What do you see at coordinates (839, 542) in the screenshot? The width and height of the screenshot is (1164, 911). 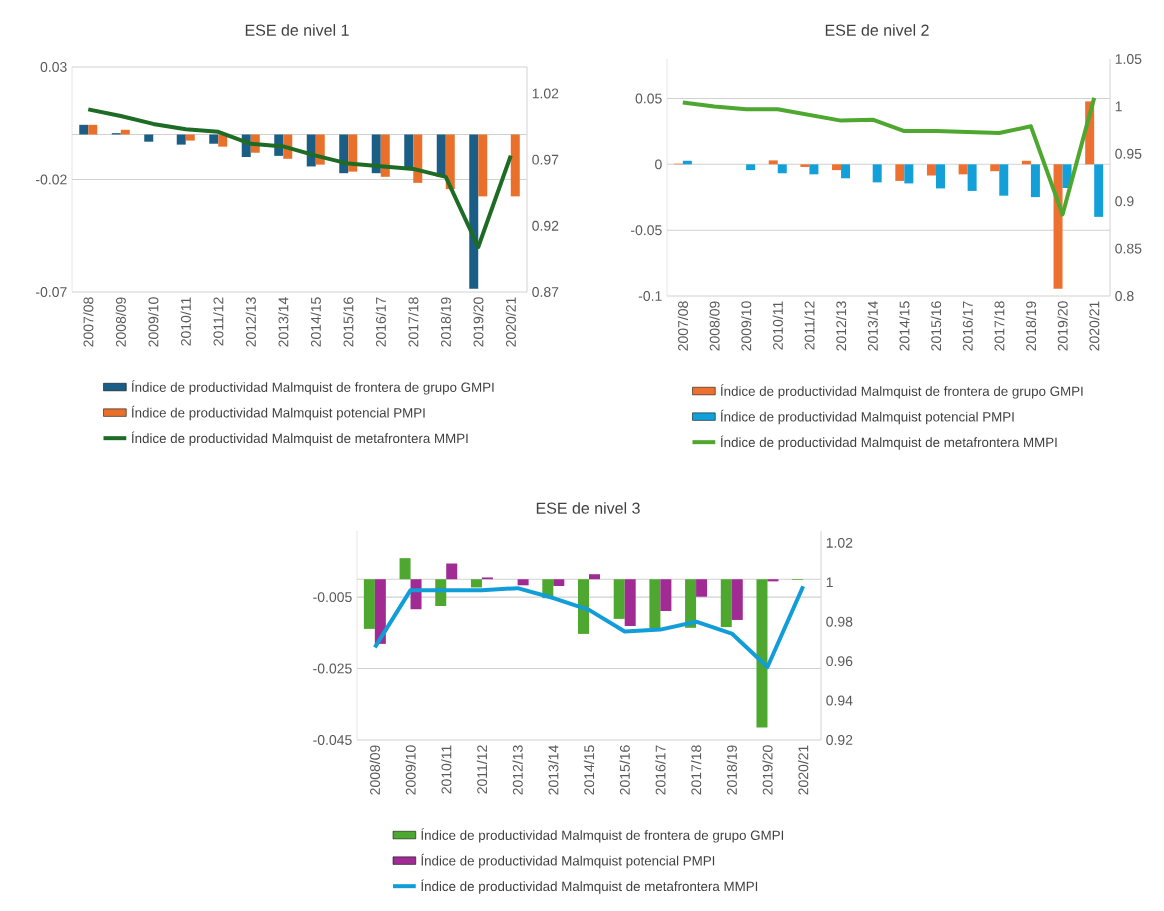 I see `y2-tick-label: 1.02` at bounding box center [839, 542].